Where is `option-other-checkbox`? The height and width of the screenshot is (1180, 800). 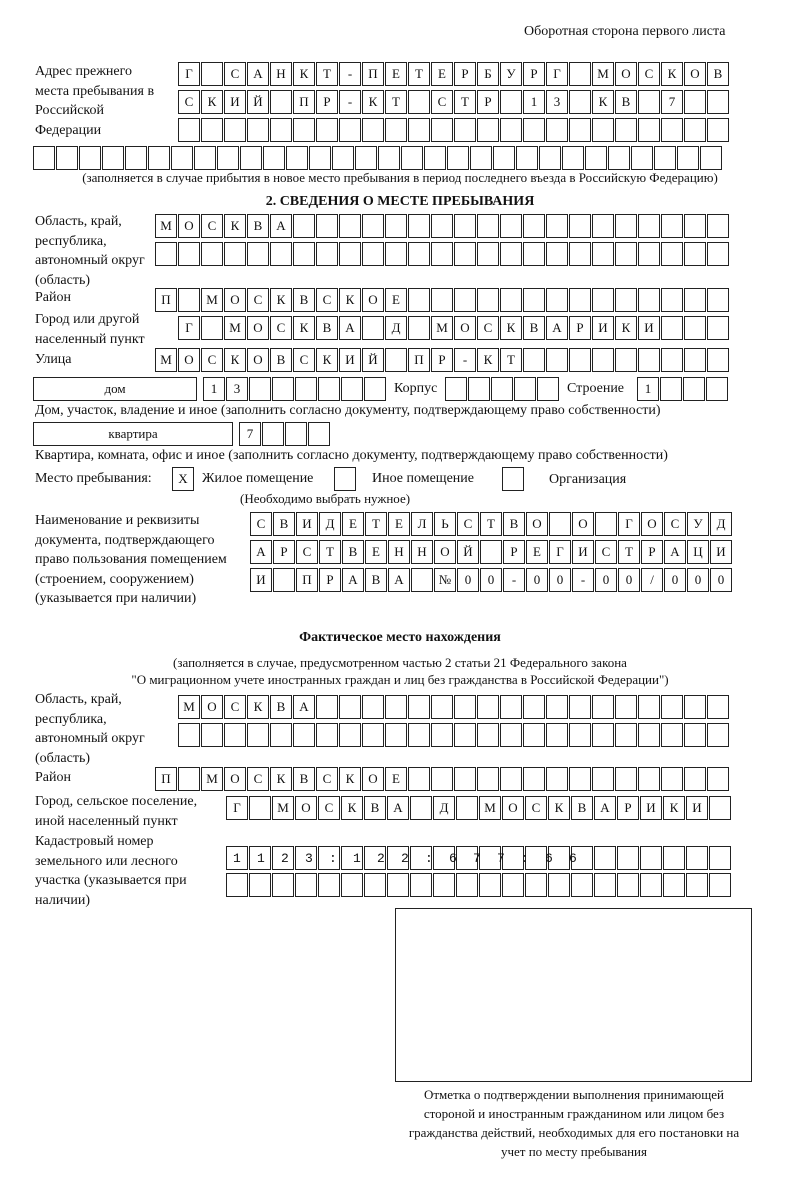
option-other-checkbox is located at coordinates (345, 479).